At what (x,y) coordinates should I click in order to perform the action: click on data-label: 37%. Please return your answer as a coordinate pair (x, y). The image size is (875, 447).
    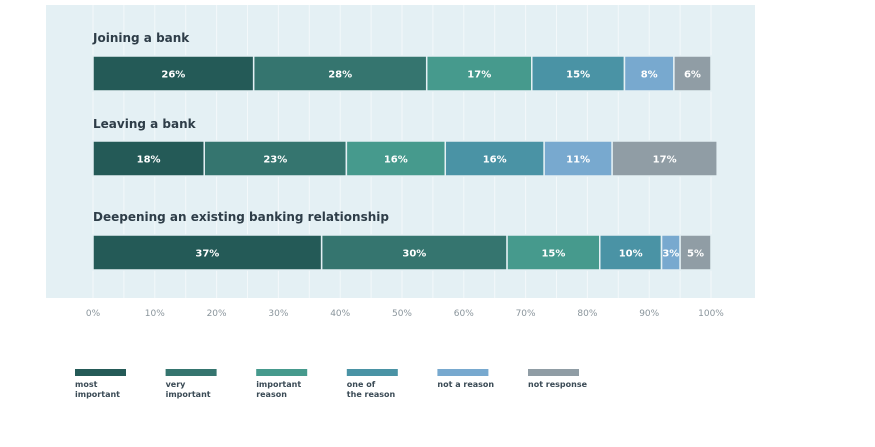
    Looking at the image, I should click on (207, 254).